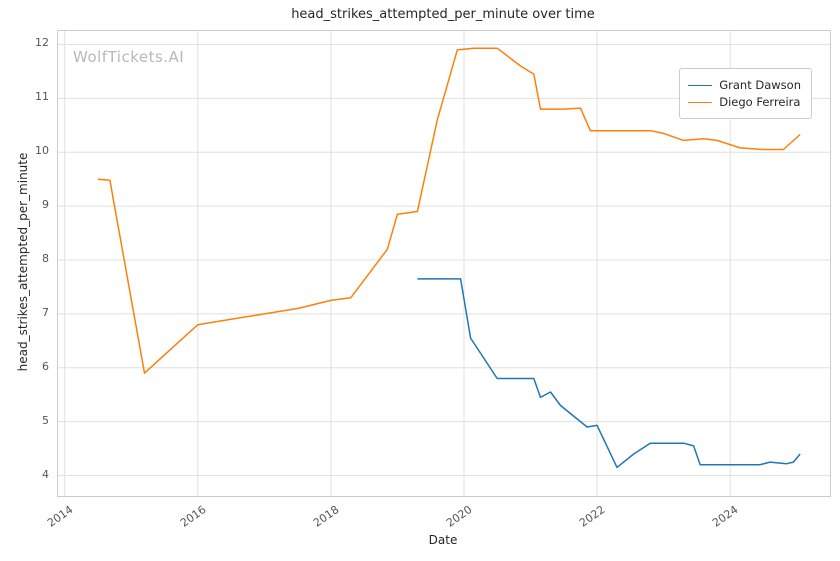 Image resolution: width=840 pixels, height=561 pixels. What do you see at coordinates (326, 516) in the screenshot?
I see `x-tick-label: 2018` at bounding box center [326, 516].